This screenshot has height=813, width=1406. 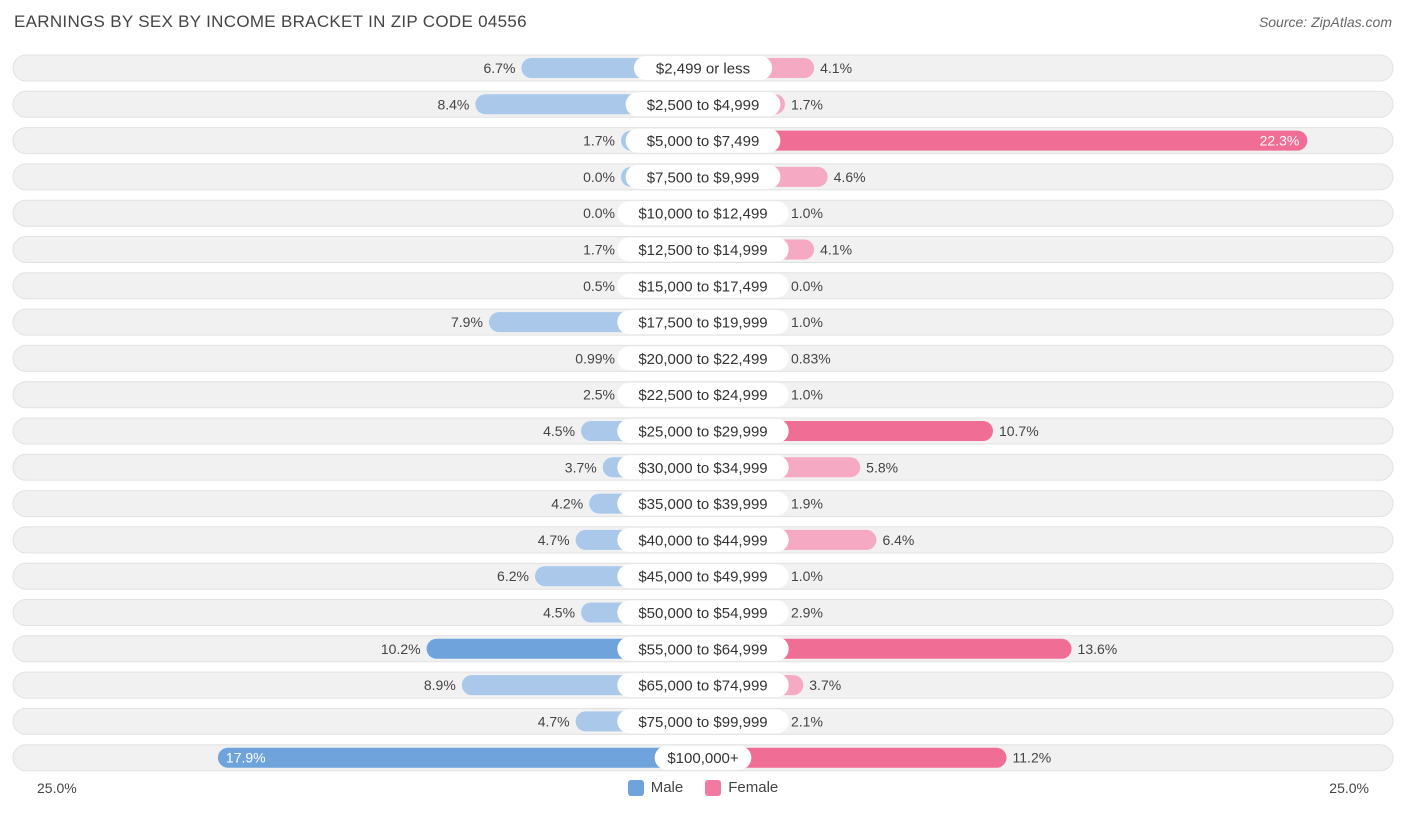 What do you see at coordinates (807, 286) in the screenshot?
I see `female-value-label: 0.0%` at bounding box center [807, 286].